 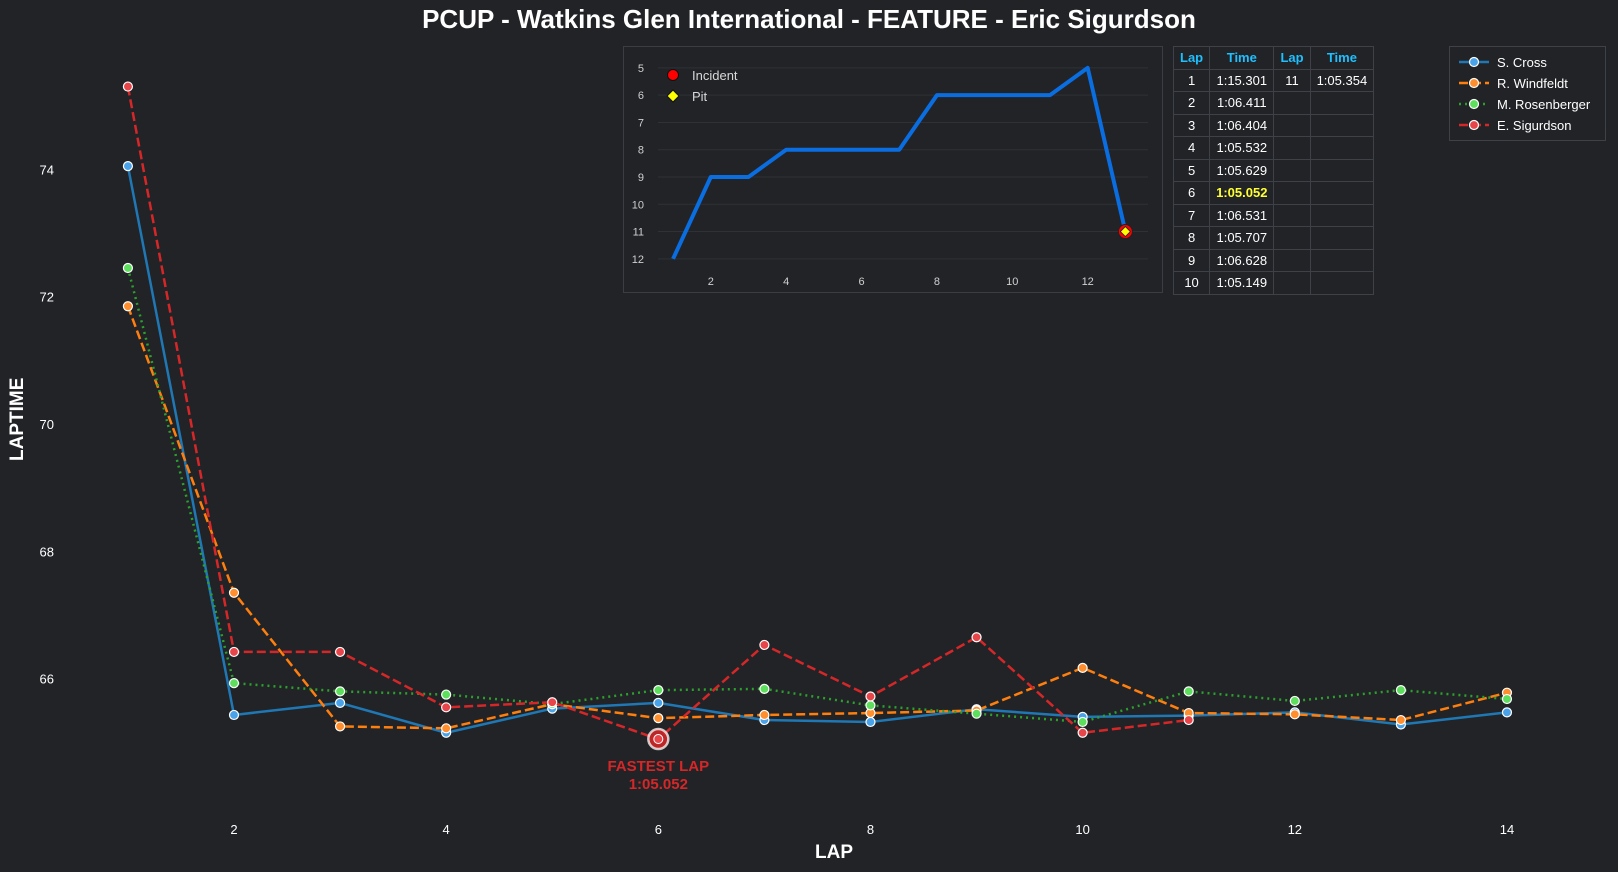 I want to click on x-axis-label: LAP, so click(x=834, y=852).